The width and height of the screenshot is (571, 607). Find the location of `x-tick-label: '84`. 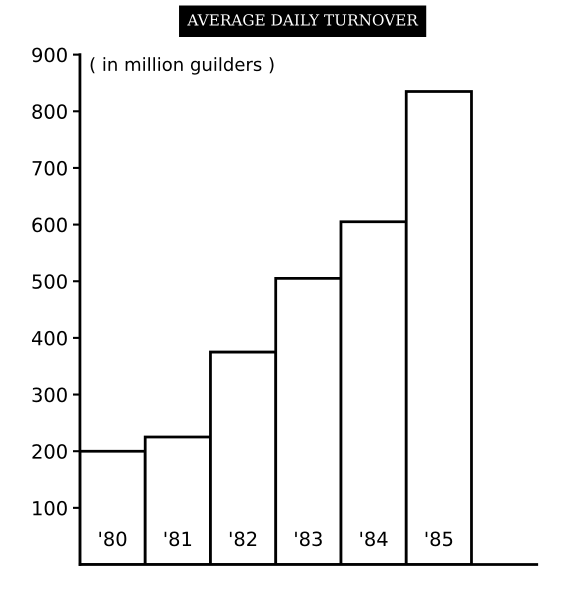

x-tick-label: '84 is located at coordinates (374, 539).